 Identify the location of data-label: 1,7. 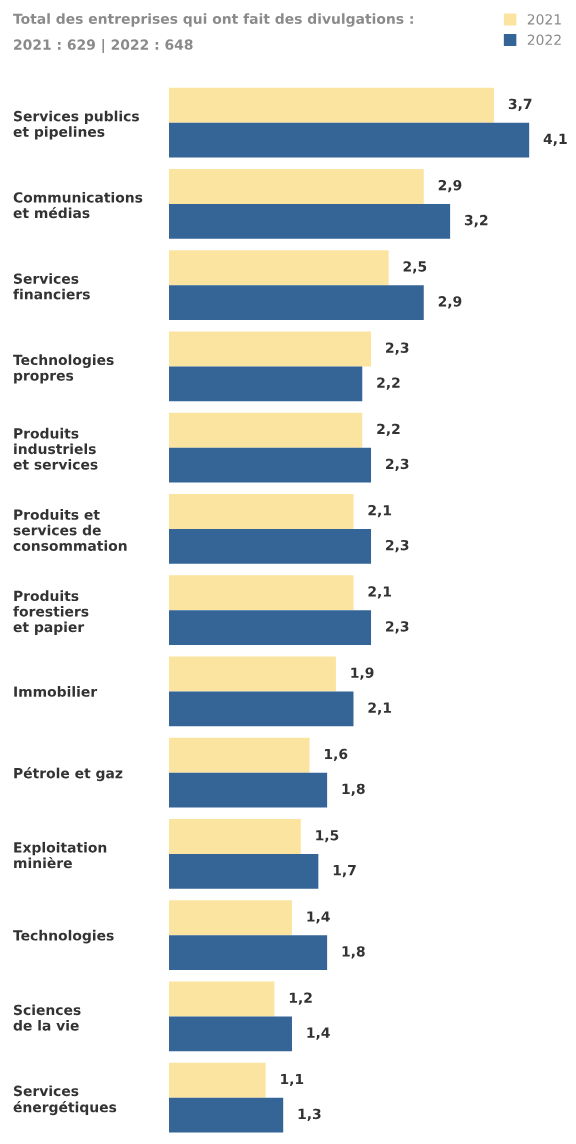
(344, 871).